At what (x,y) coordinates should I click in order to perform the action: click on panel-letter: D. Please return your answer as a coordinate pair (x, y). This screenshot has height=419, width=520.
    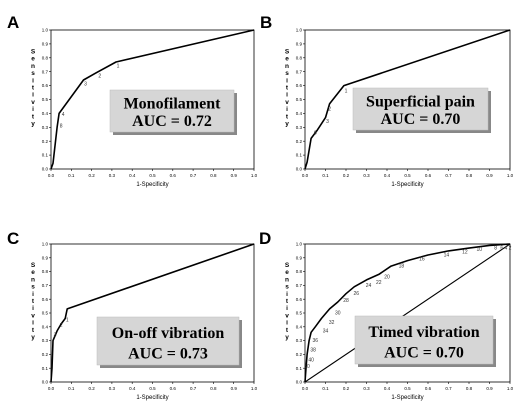
    Looking at the image, I should click on (265, 238).